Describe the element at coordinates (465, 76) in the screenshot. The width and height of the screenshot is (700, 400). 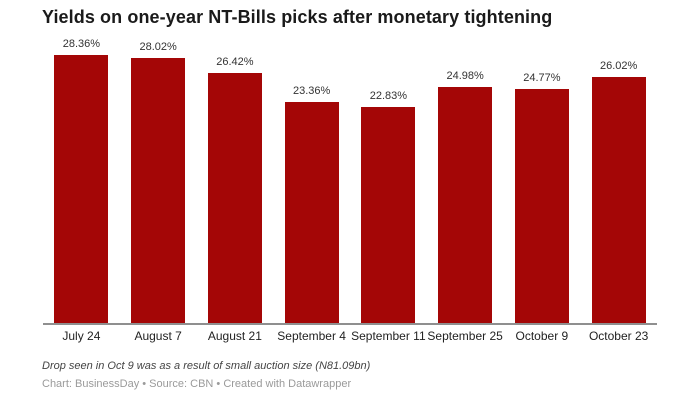
I see `bar-value-label: 24.98%` at that location.